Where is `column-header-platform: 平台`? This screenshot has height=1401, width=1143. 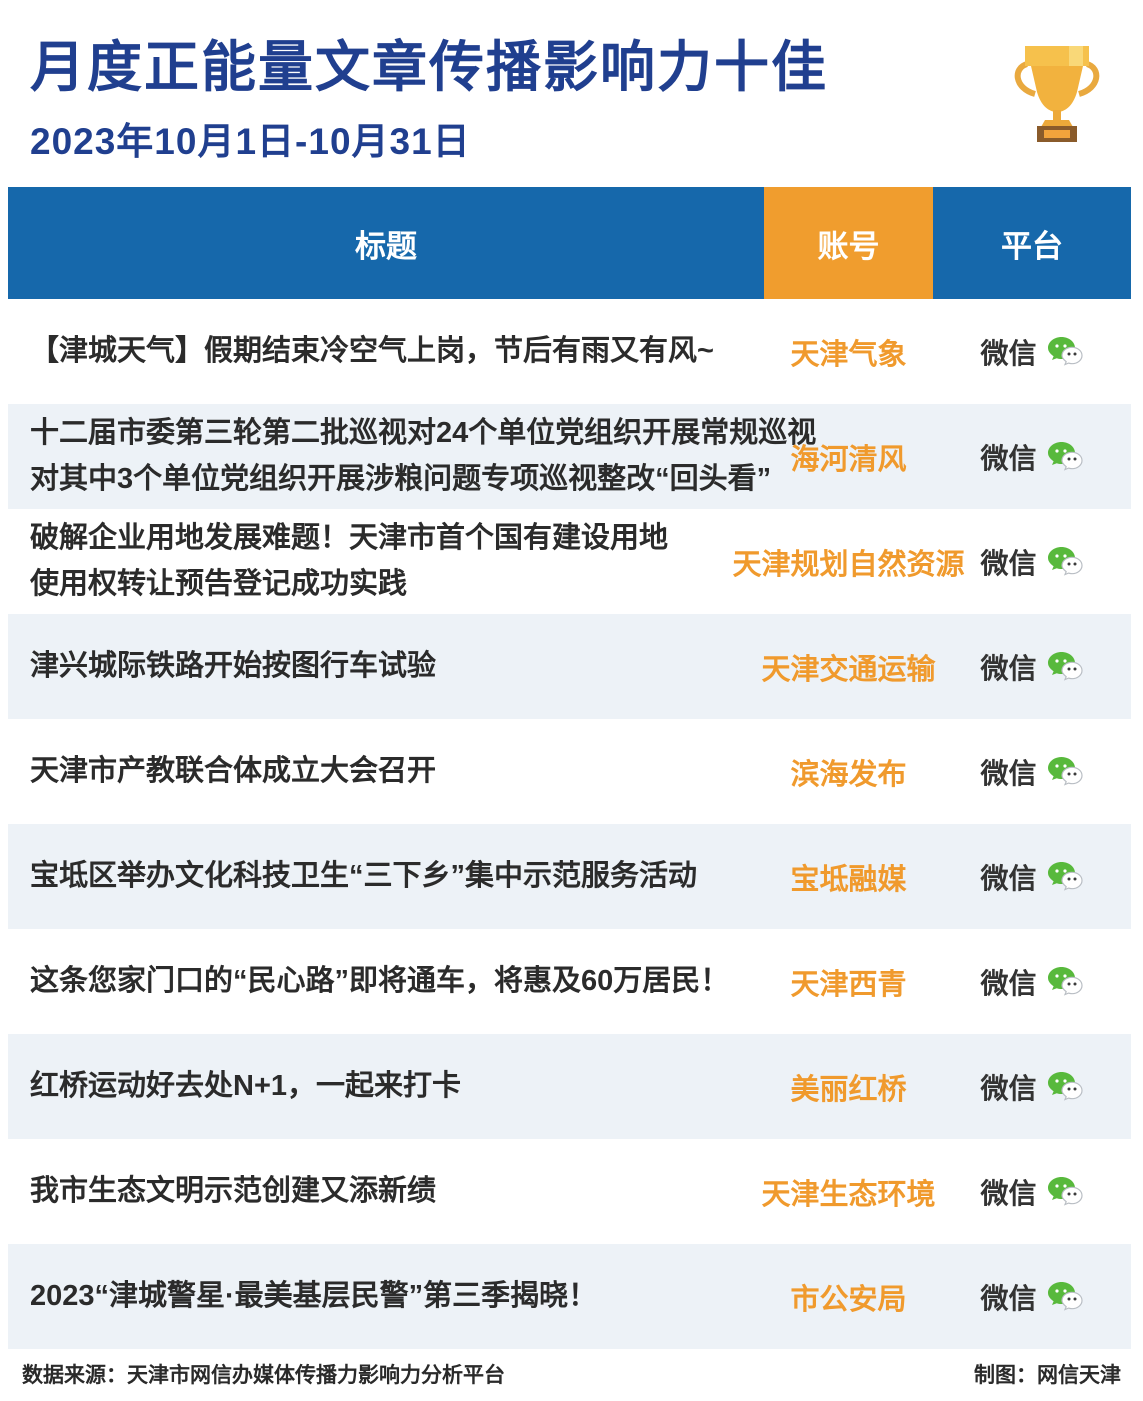 column-header-platform: 平台 is located at coordinates (1032, 243).